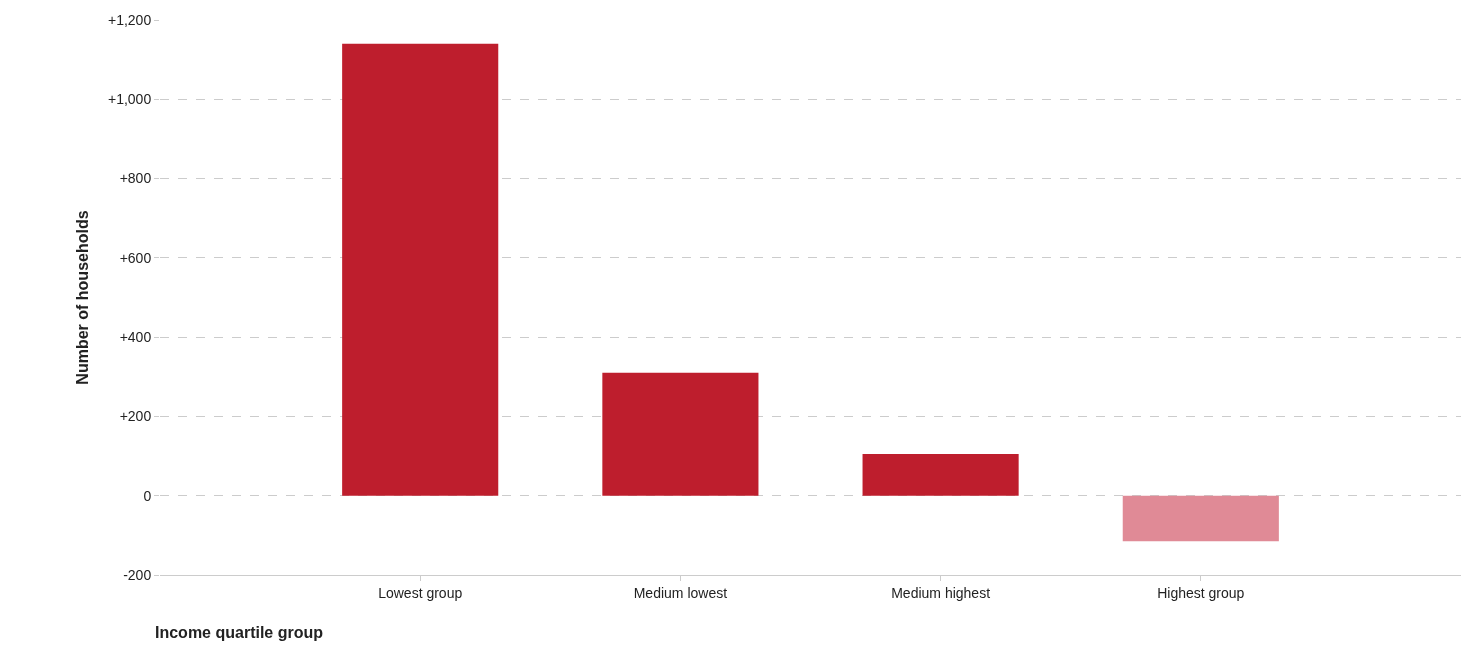 The height and width of the screenshot is (670, 1471). What do you see at coordinates (129, 99) in the screenshot?
I see `y-tick-label: +1,000` at bounding box center [129, 99].